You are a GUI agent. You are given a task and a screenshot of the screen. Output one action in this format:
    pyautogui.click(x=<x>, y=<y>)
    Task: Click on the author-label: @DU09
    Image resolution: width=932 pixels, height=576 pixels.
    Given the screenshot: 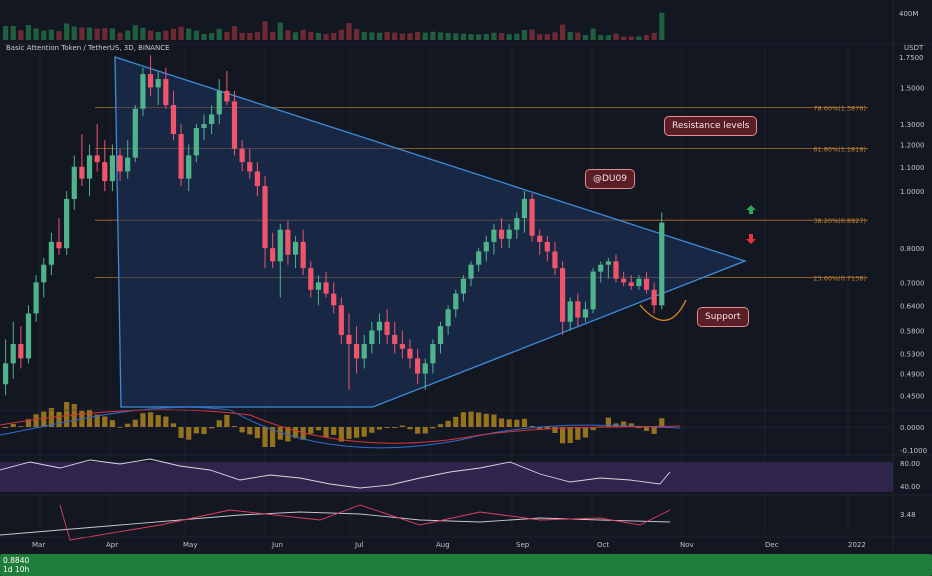 What is the action you would take?
    pyautogui.click(x=610, y=179)
    